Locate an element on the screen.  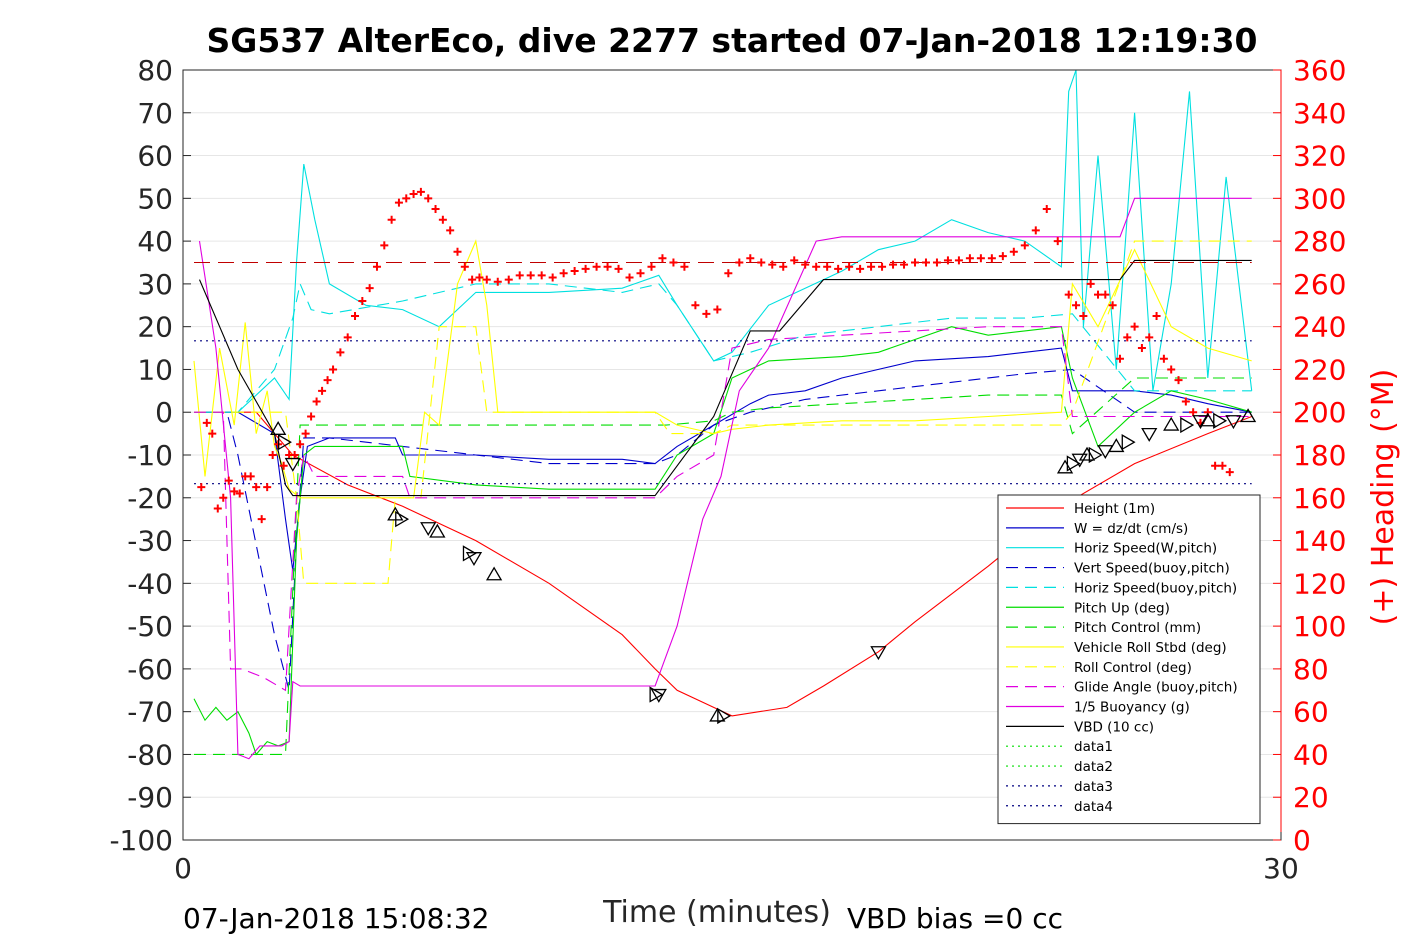
right-y-axis-label: (+) Heading (°M) is located at coordinates (1383, 497).